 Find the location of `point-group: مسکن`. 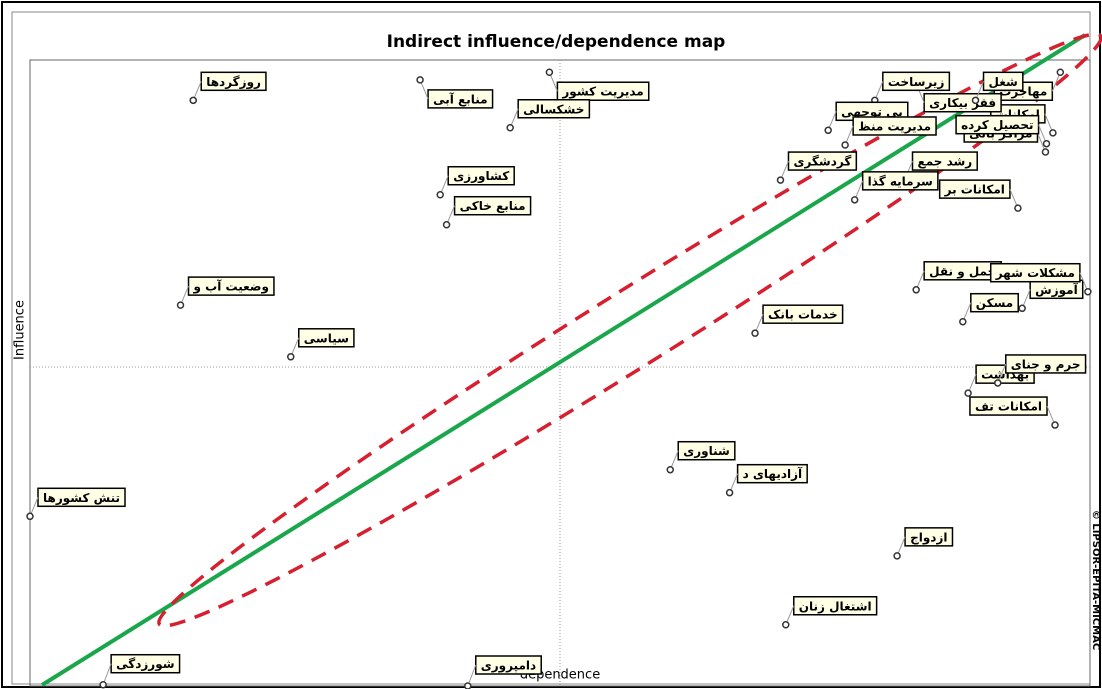

point-group: مسکن is located at coordinates (989, 309).